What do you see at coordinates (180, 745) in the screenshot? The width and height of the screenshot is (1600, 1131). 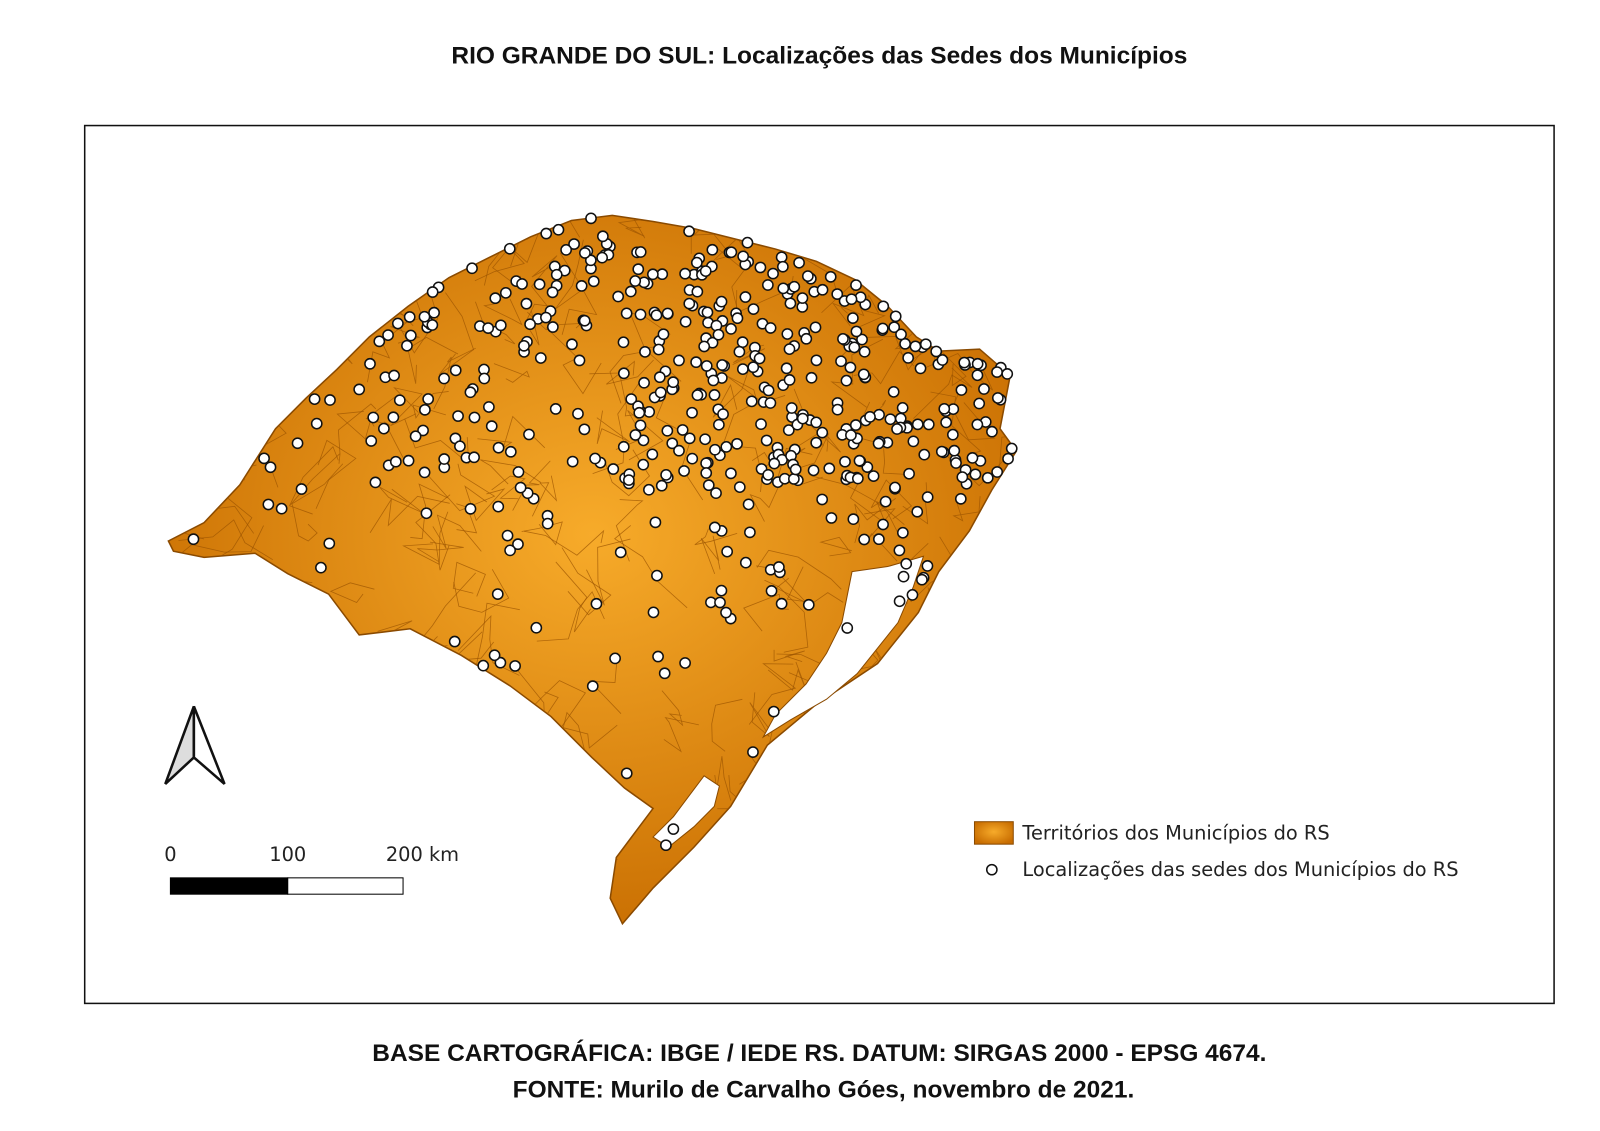 I see `north-arrow-left` at bounding box center [180, 745].